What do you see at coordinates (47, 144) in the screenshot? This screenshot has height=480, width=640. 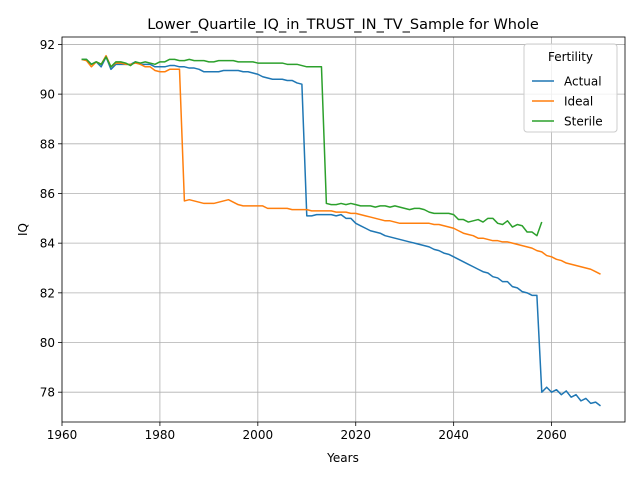 I see `y-tick-label: 88` at bounding box center [47, 144].